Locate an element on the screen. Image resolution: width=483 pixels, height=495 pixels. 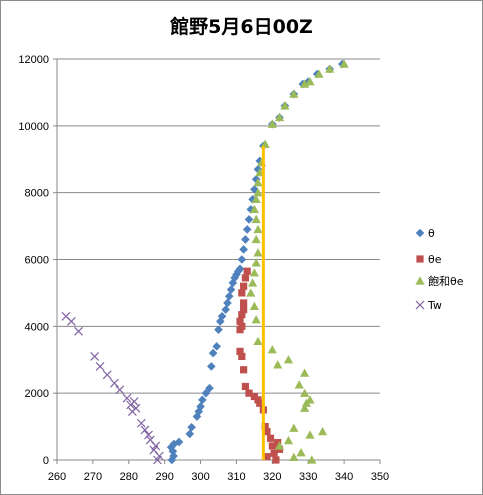
y-tick-label: 6000 is located at coordinates (37, 261).